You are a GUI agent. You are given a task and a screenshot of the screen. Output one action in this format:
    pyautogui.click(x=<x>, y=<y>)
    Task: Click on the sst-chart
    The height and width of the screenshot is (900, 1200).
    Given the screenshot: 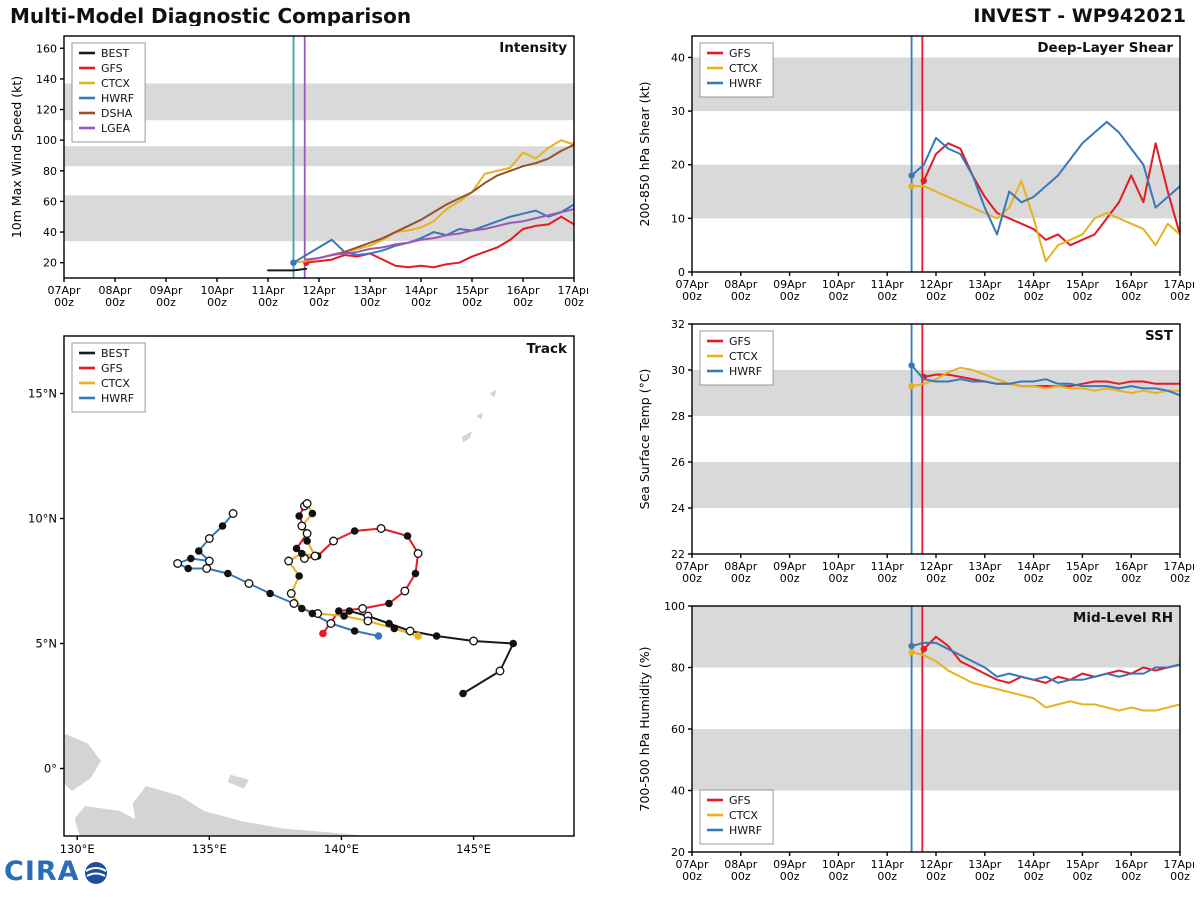 What is the action you would take?
    pyautogui.click(x=915, y=455)
    